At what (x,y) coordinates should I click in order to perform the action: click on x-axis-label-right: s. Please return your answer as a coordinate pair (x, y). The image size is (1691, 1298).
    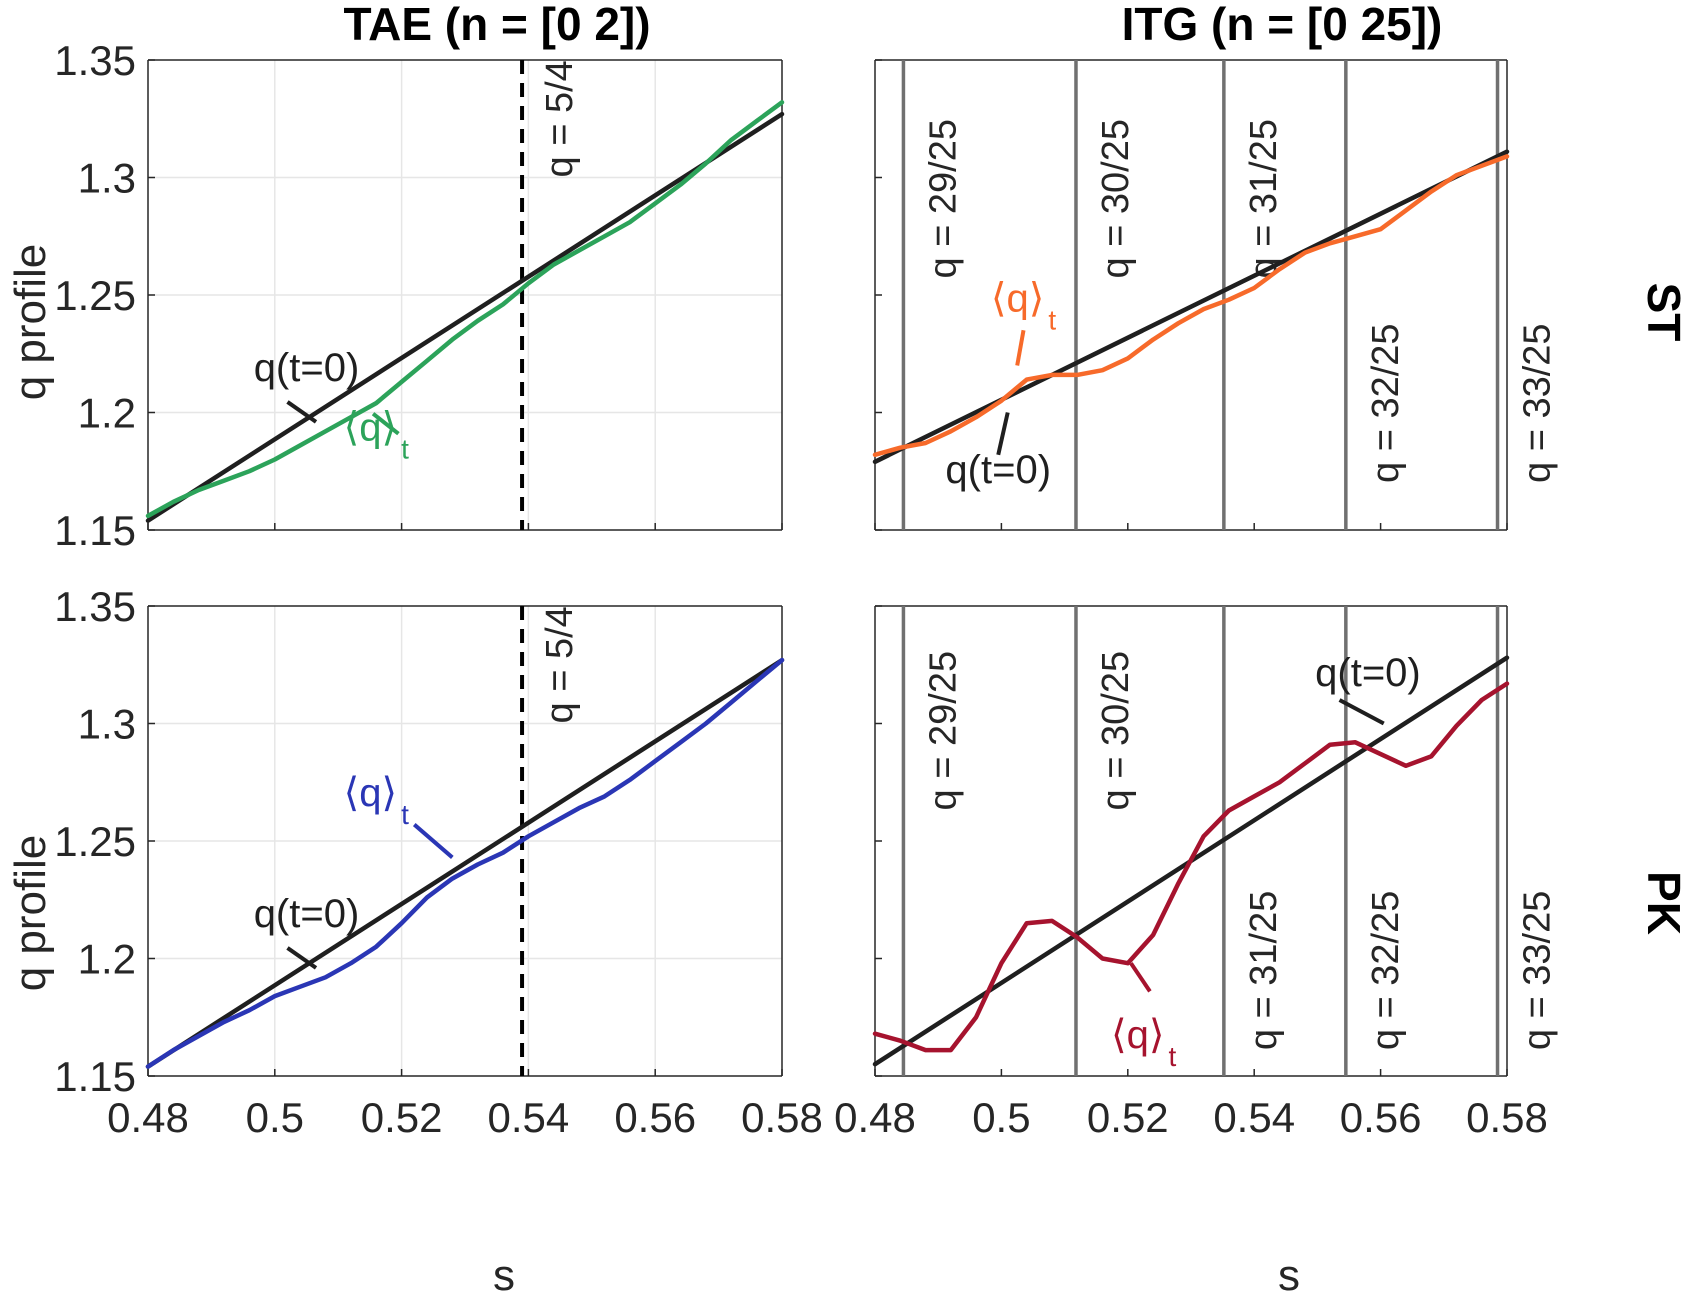
    Looking at the image, I should click on (1289, 1274).